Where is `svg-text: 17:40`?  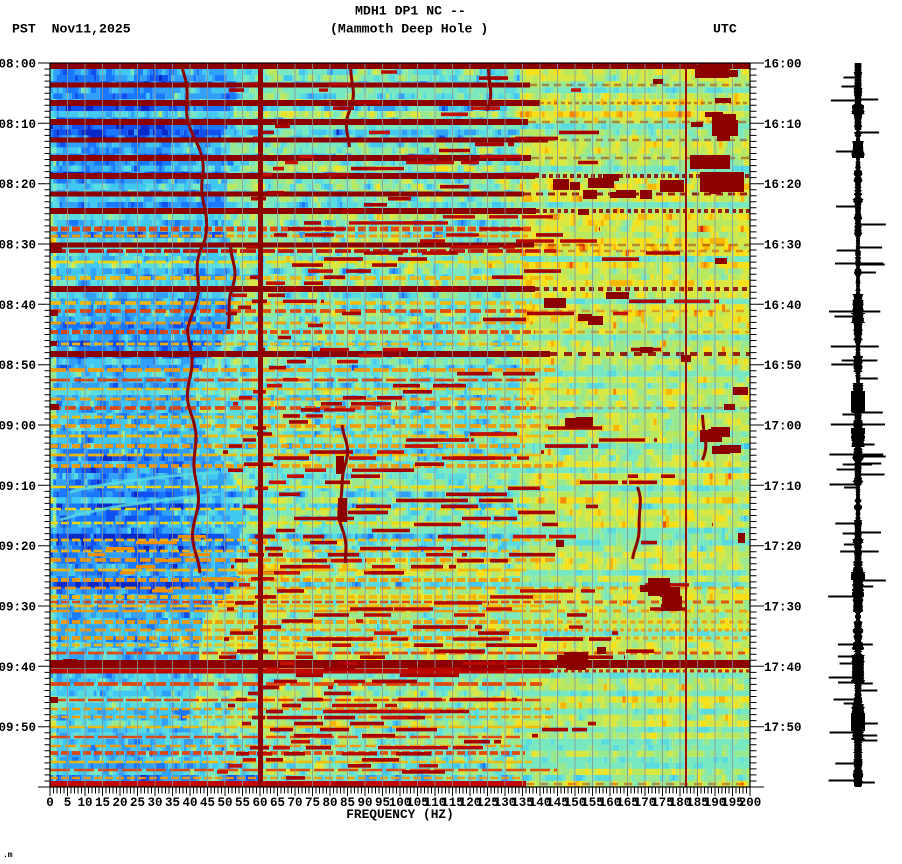
svg-text: 17:40 is located at coordinates (783, 668).